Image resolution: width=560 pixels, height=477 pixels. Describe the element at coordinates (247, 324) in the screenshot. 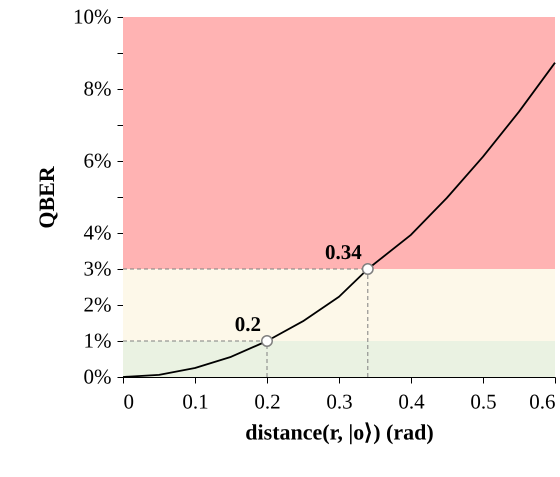

I see `annotation: 0.2` at that location.